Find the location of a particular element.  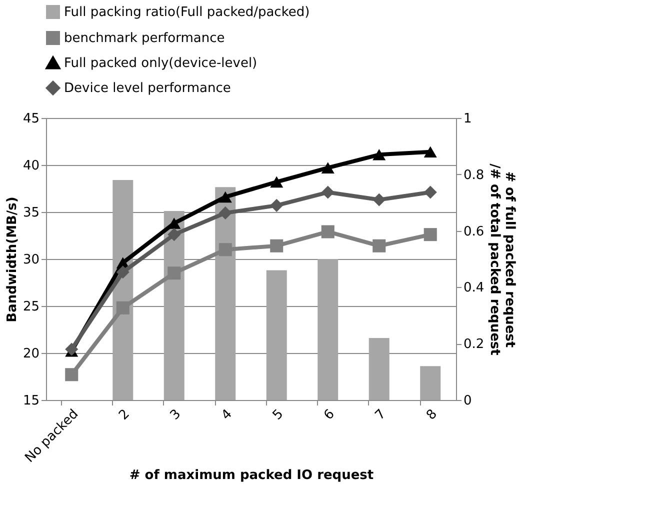

x-tick-label: 8 is located at coordinates (432, 415).